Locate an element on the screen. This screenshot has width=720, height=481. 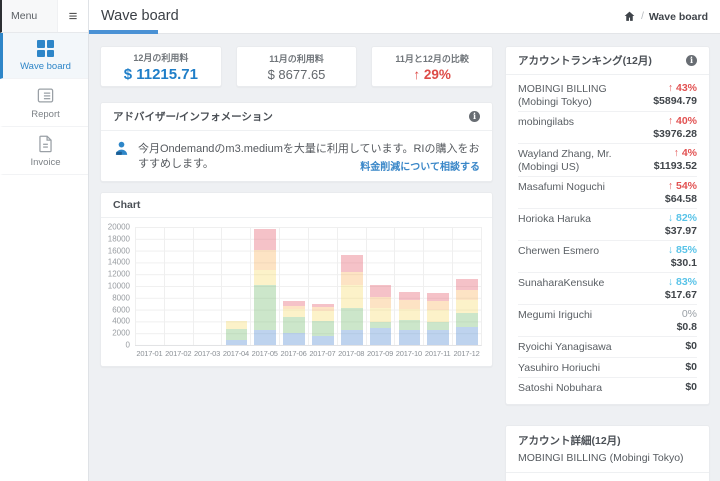
ranking-row: Cherwen Esmero ↓ 85% $30.1 is located at coordinates (607, 256).